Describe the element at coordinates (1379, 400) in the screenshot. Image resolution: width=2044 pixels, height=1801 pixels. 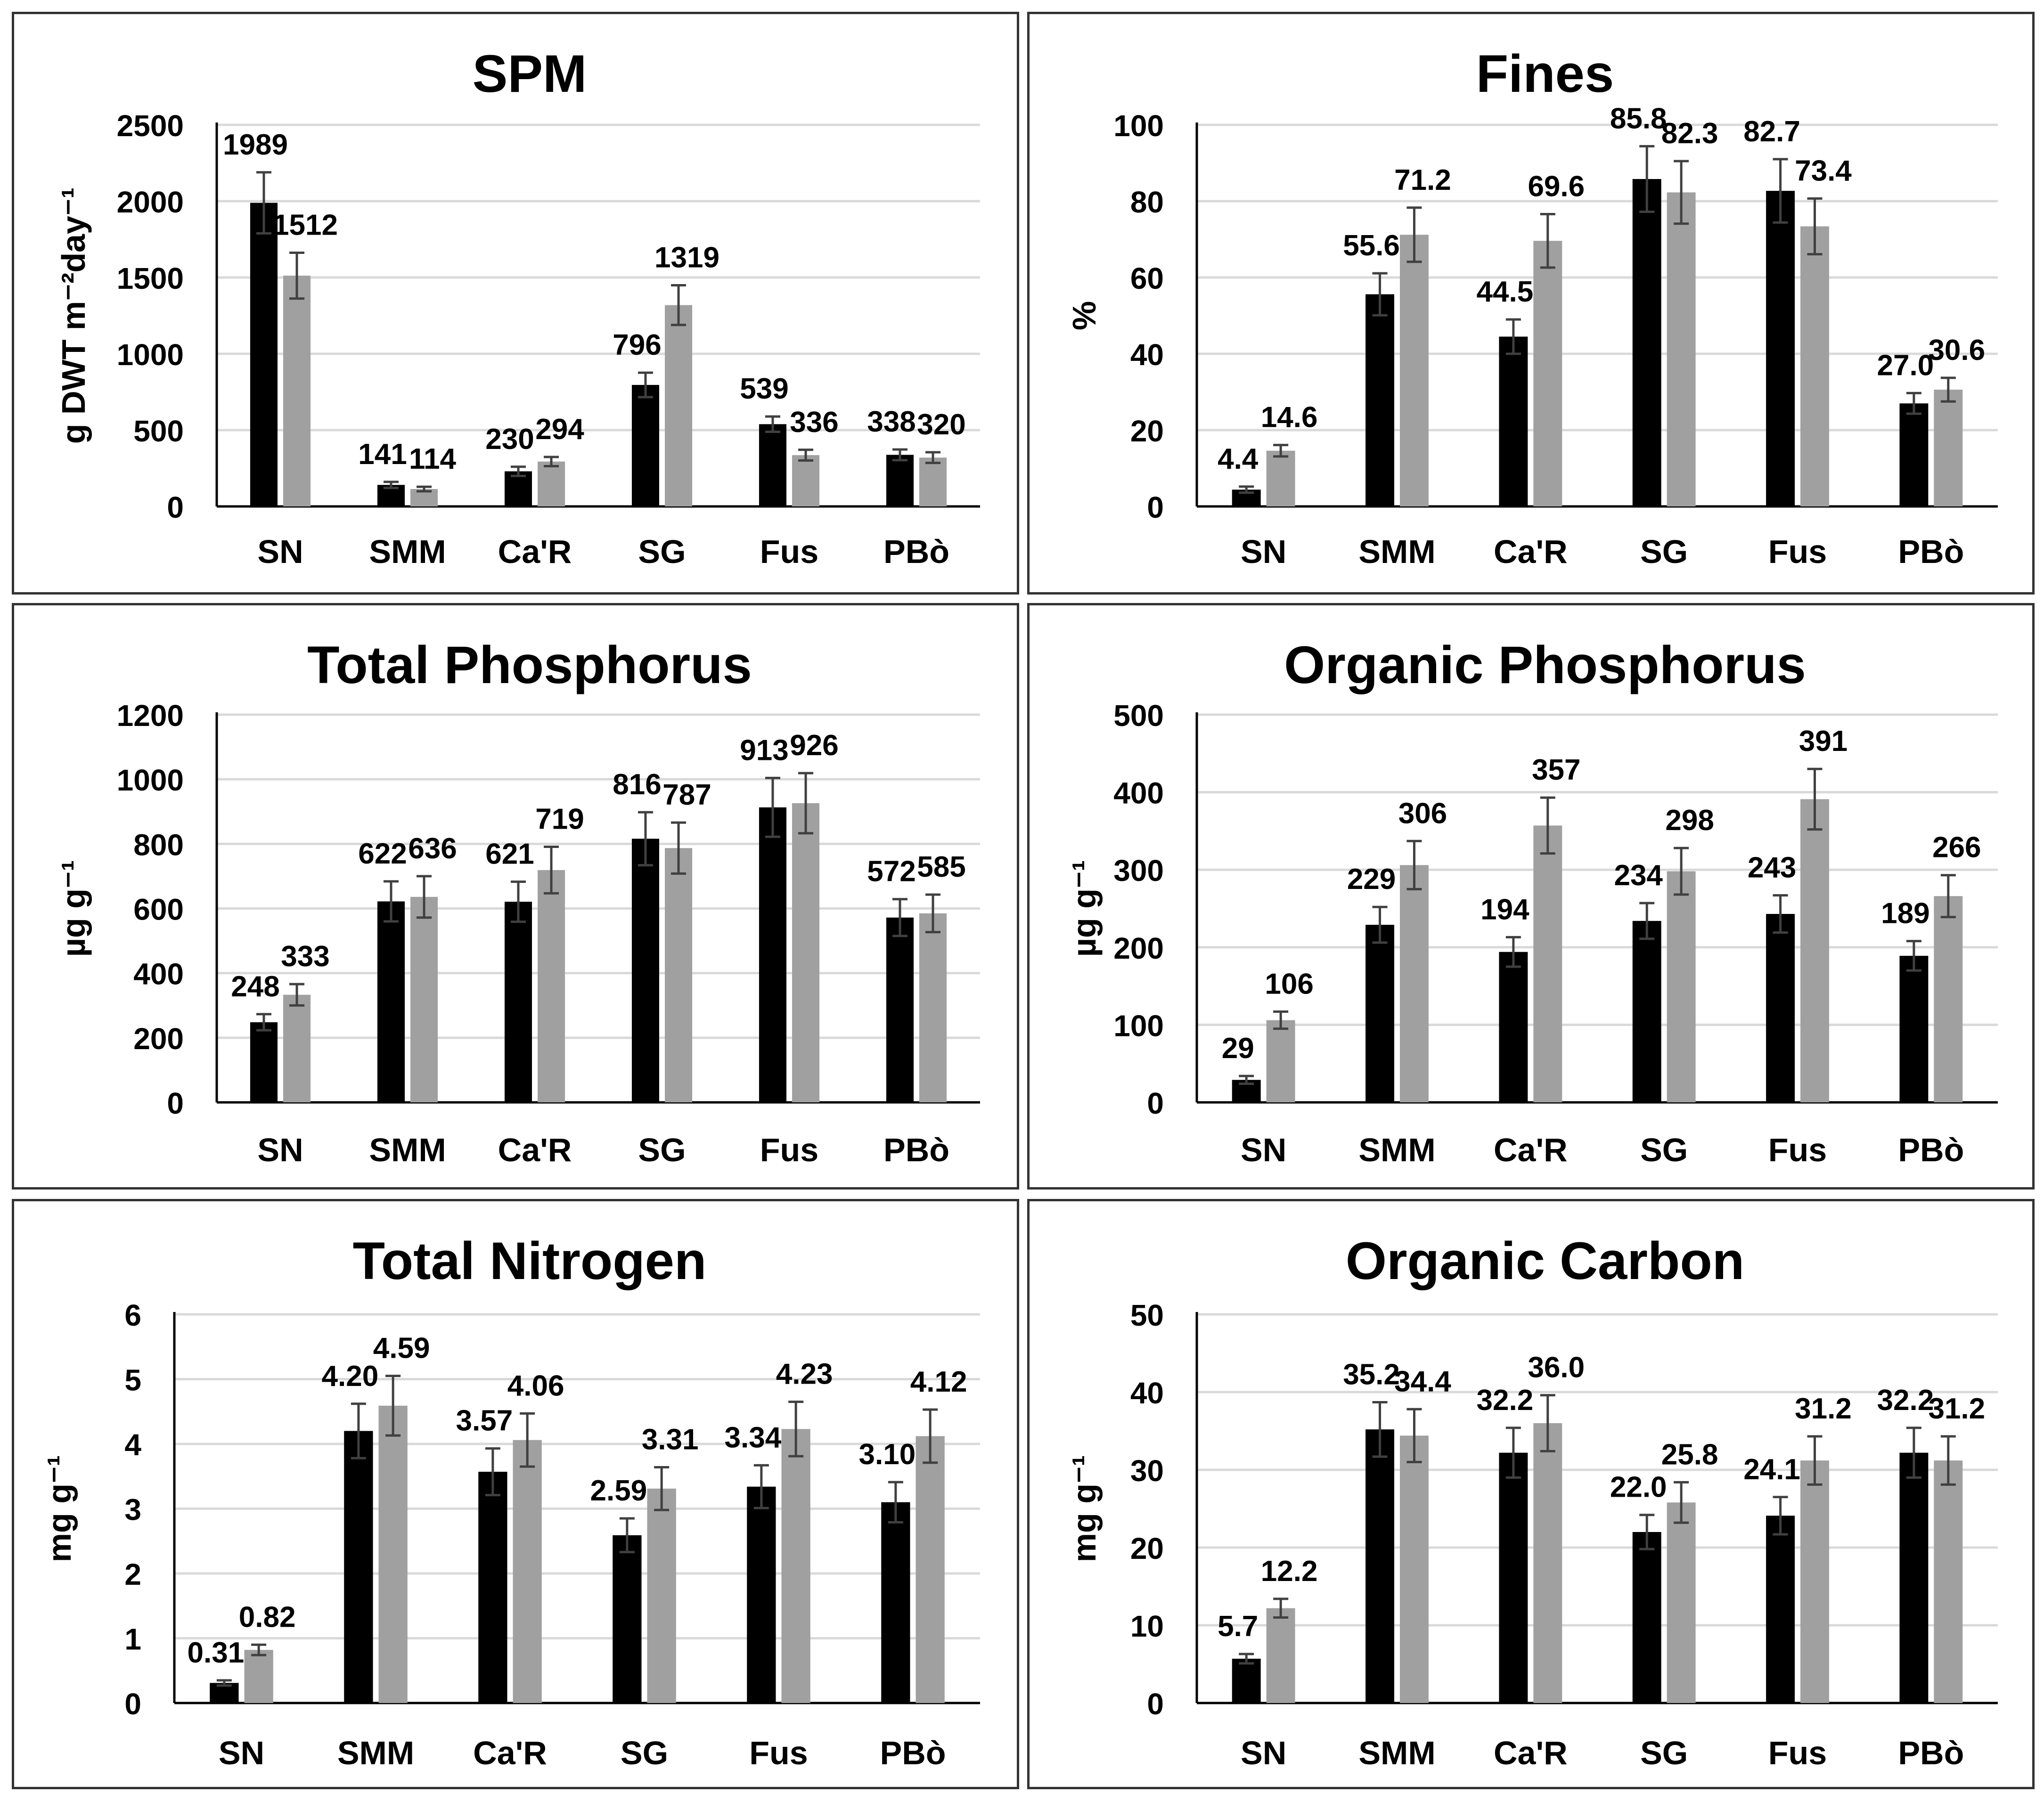
I see `fines-bar-smm-s1` at that location.